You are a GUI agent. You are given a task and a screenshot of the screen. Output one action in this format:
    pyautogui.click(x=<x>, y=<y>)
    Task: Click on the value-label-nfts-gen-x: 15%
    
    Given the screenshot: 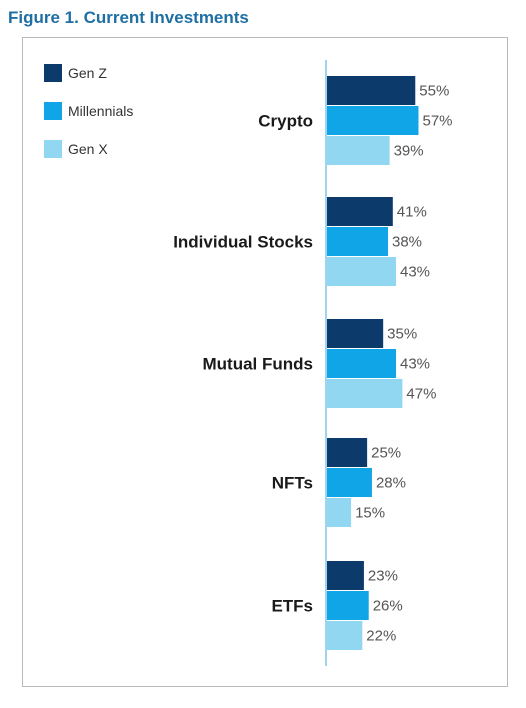 What is the action you would take?
    pyautogui.click(x=370, y=513)
    